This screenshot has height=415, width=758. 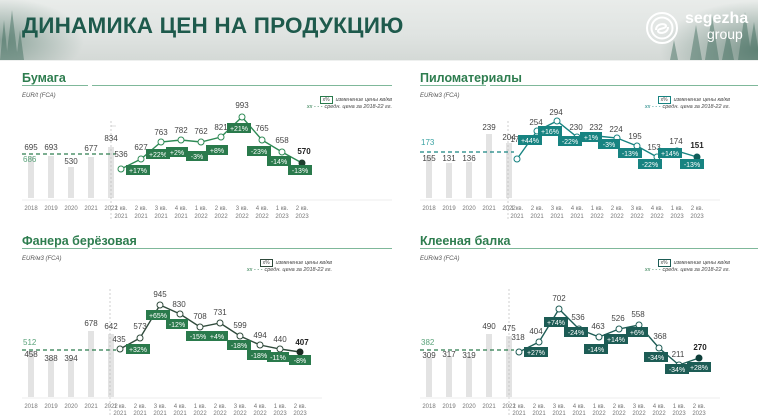 I want to click on svg-text: 153, so click(x=654, y=147).